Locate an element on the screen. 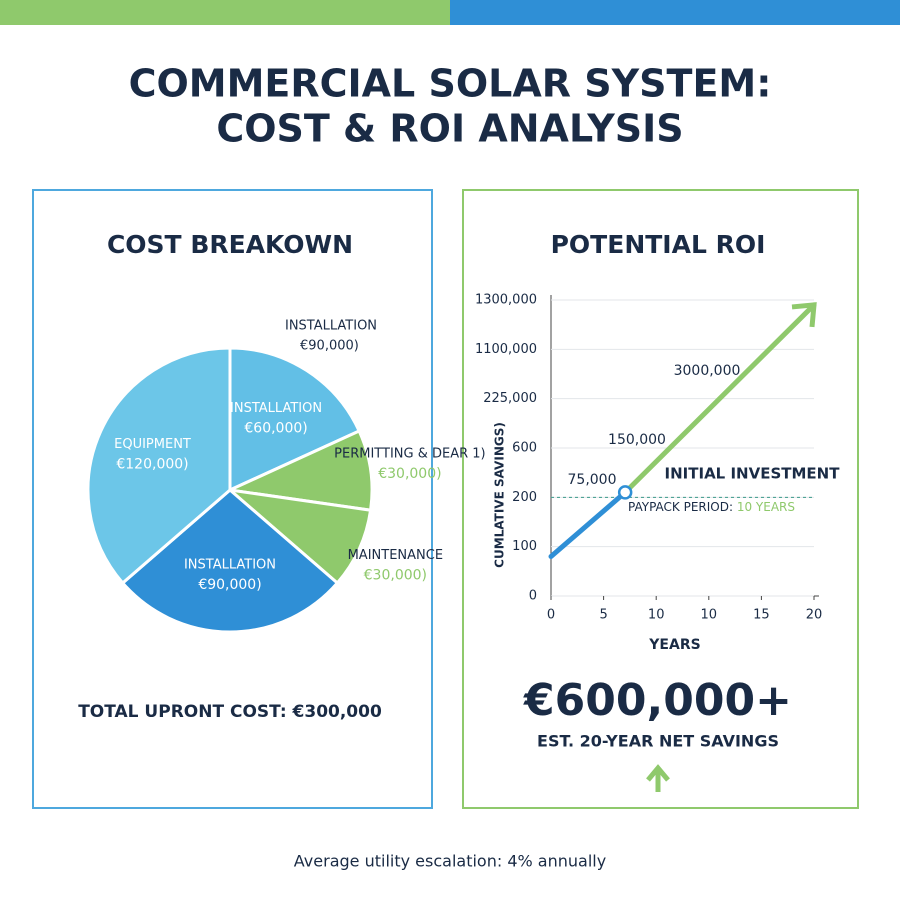  y-tick-label: 200 is located at coordinates (524, 497).